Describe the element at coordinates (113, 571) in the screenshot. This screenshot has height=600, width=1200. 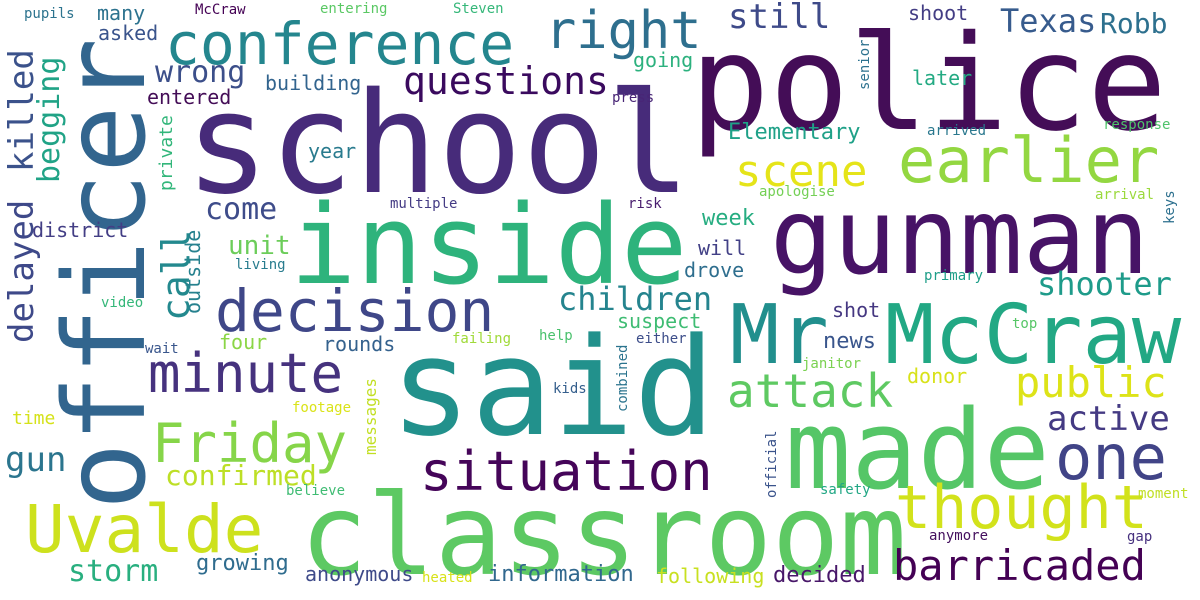
I see `word-storm: storm` at that location.